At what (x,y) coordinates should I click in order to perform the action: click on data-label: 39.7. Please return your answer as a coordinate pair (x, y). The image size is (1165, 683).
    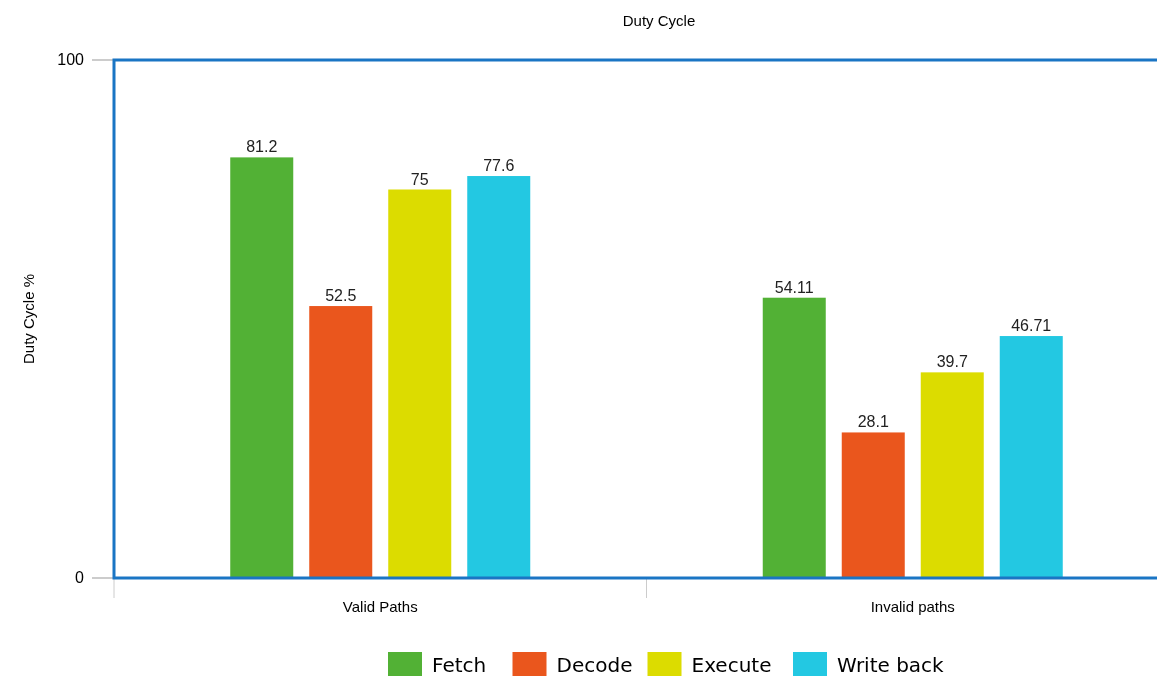
    Looking at the image, I should click on (952, 362).